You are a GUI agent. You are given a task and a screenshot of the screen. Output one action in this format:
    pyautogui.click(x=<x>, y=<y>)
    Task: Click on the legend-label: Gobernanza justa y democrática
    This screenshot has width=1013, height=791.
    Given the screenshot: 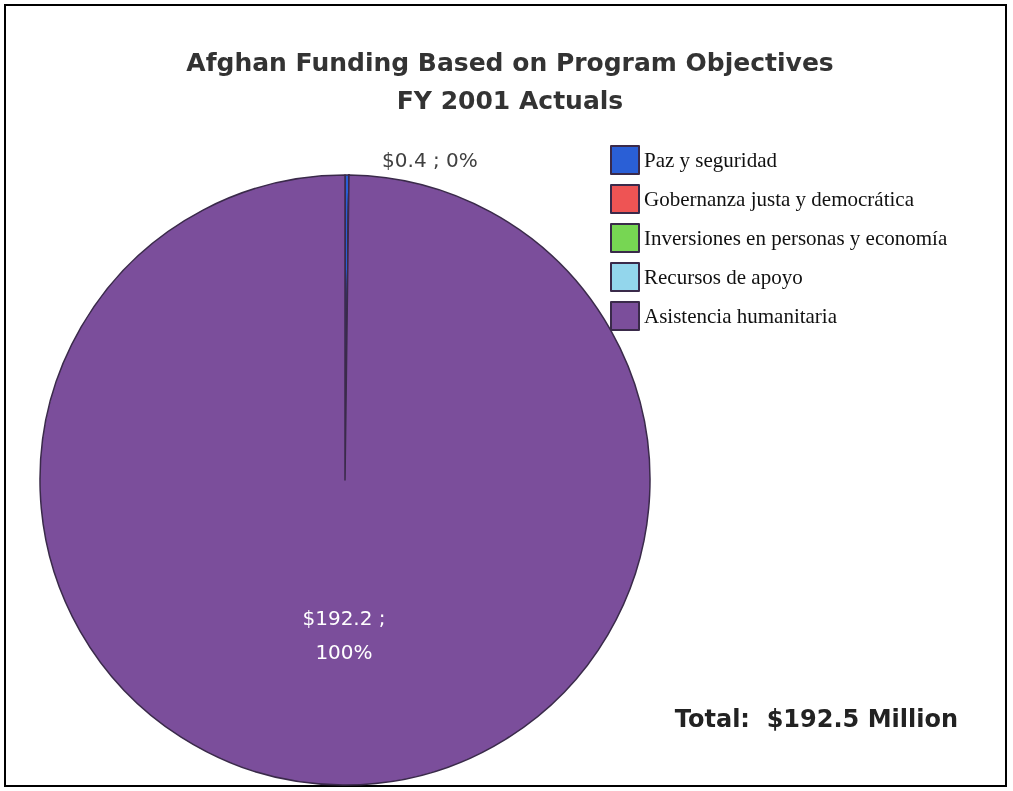 What is the action you would take?
    pyautogui.click(x=779, y=199)
    